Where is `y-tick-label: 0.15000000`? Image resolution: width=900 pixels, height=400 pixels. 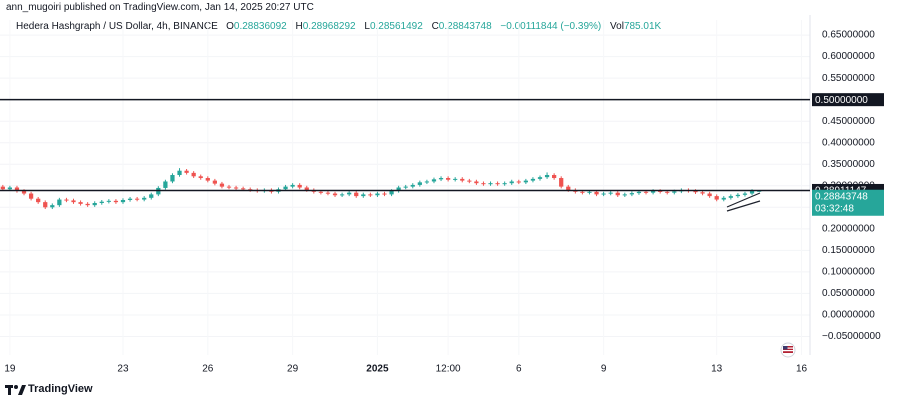
y-tick-label: 0.15000000 is located at coordinates (848, 250).